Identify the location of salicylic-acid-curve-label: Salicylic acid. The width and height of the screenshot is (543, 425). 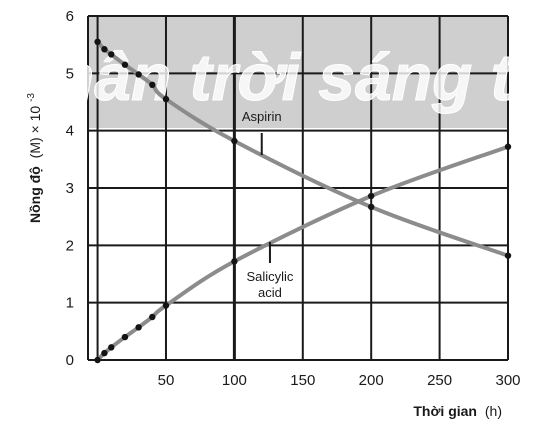
(269, 284).